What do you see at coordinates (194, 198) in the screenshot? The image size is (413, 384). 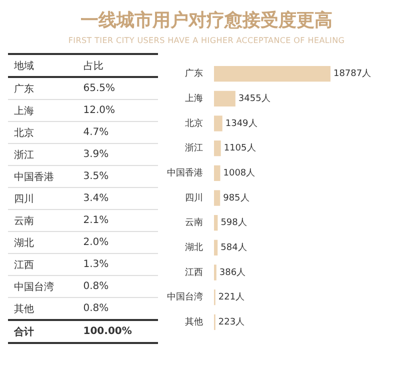 I see `y-tick-label: 四川` at bounding box center [194, 198].